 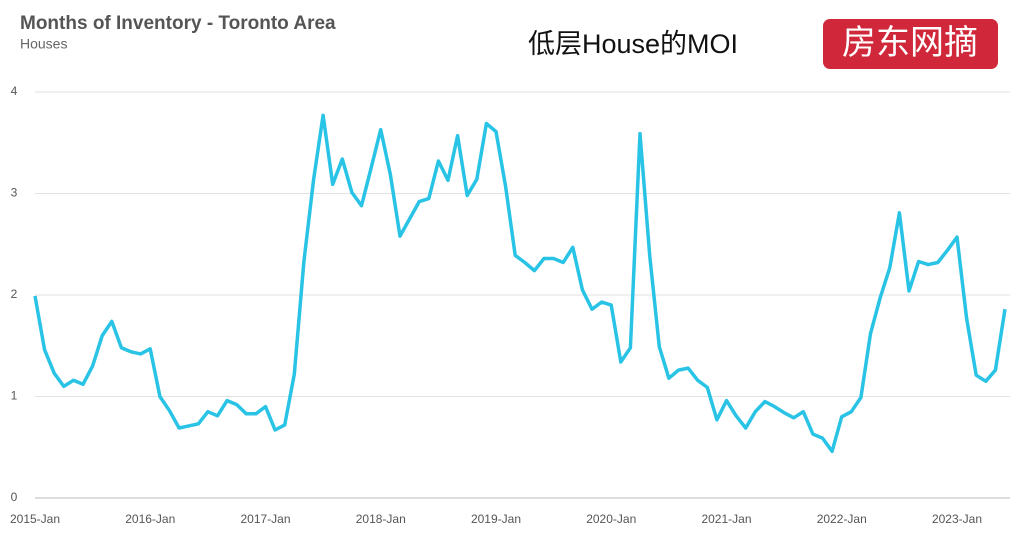 I want to click on badge-background, so click(x=910, y=44).